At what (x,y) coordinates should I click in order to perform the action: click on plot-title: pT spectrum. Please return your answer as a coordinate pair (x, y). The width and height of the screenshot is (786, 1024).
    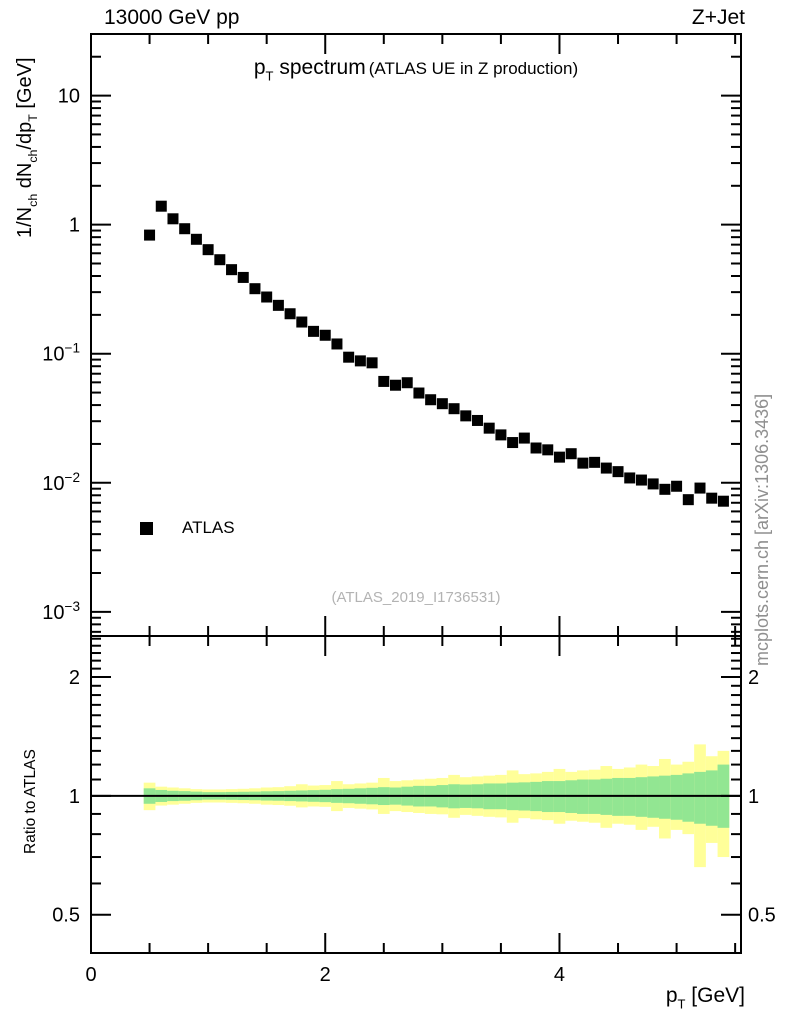
    Looking at the image, I should click on (309, 70).